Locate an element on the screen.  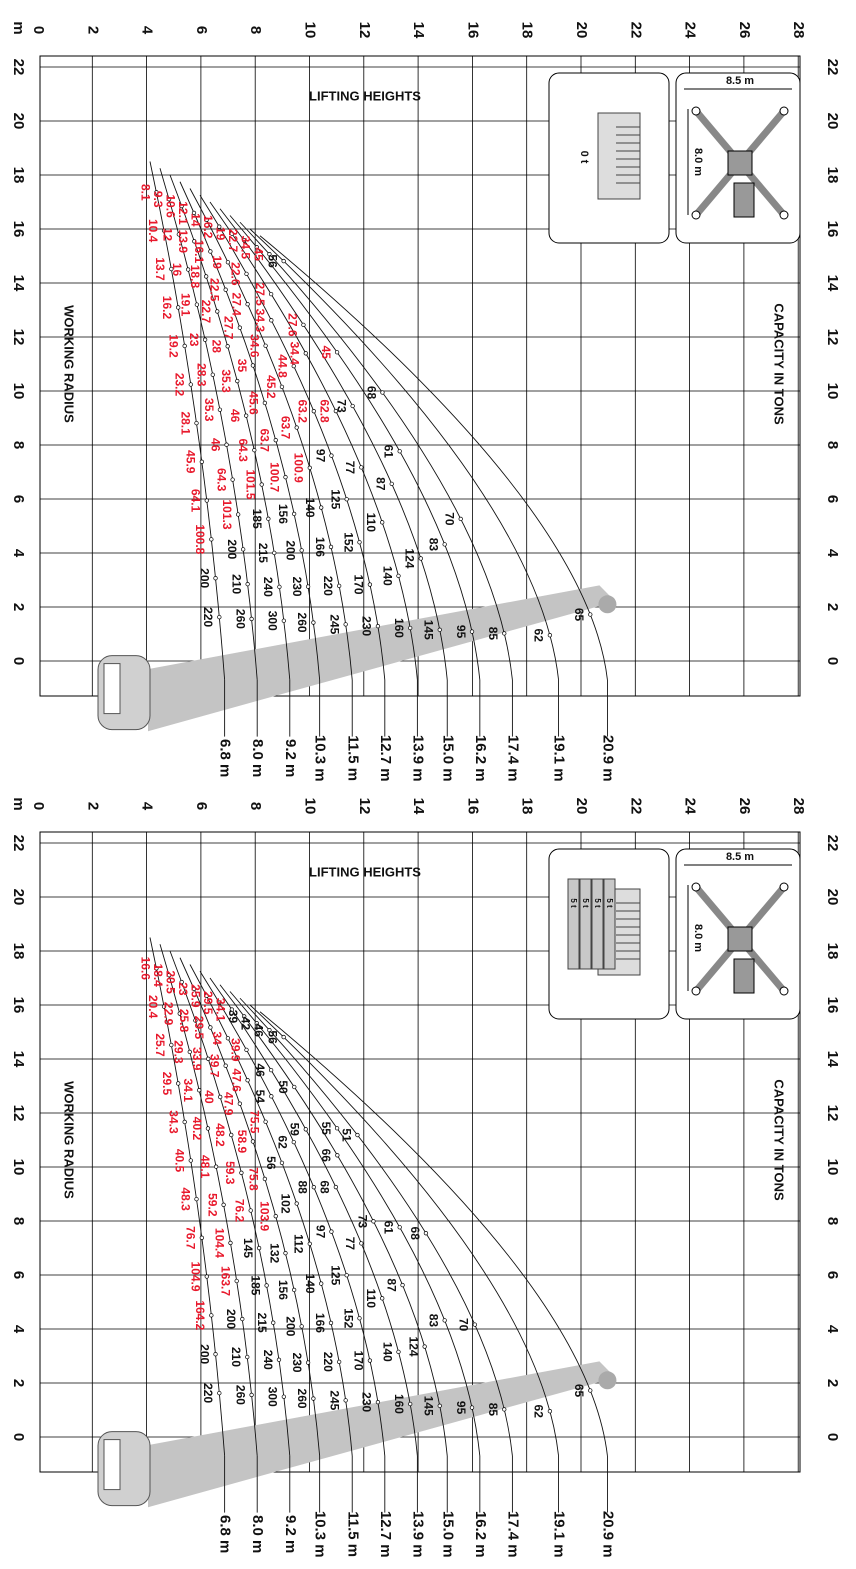
capacity-value-red: 100.7 is located at coordinates (274, 477).